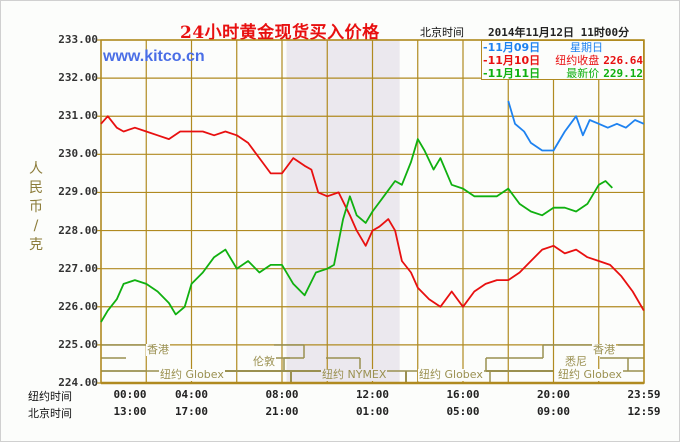 This screenshot has width=680, height=442. Describe the element at coordinates (559, 32) in the screenshot. I see `datetime-label: 2014年11月12日 11时00分` at that location.